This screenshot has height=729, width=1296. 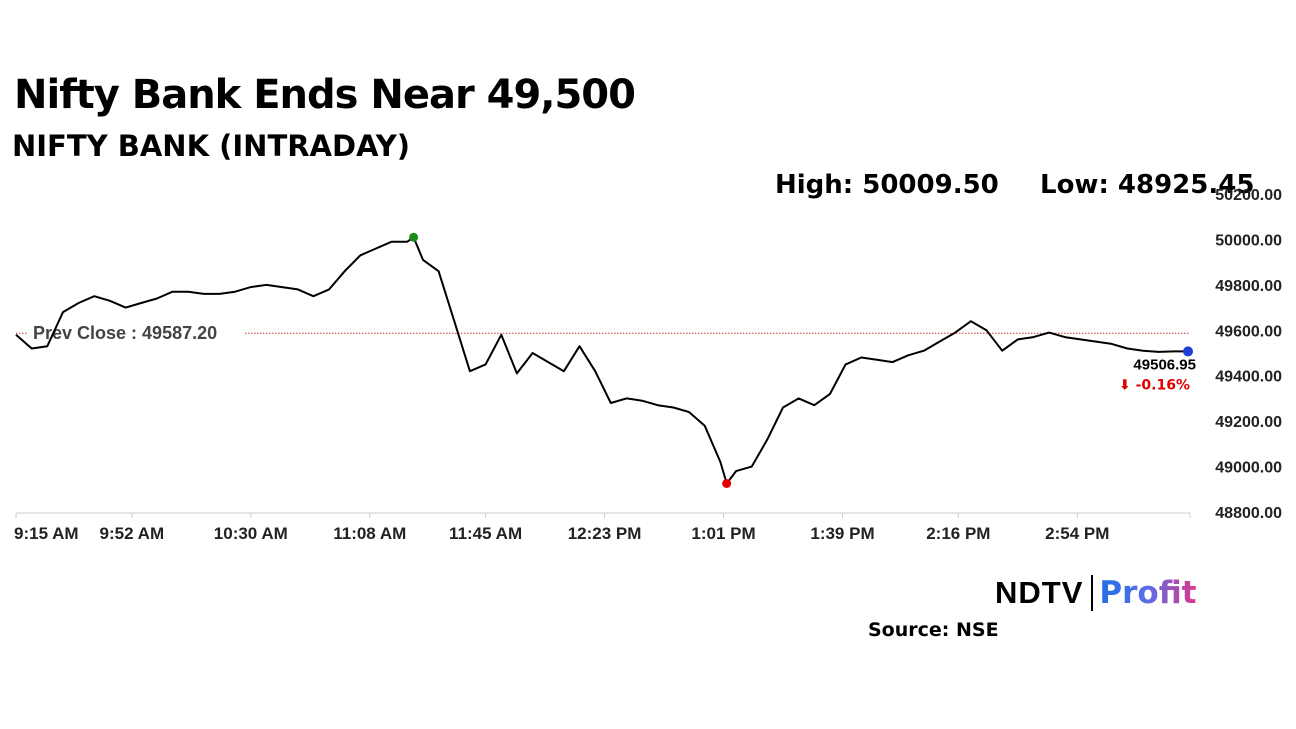 I want to click on last-point-marker, so click(x=1188, y=351).